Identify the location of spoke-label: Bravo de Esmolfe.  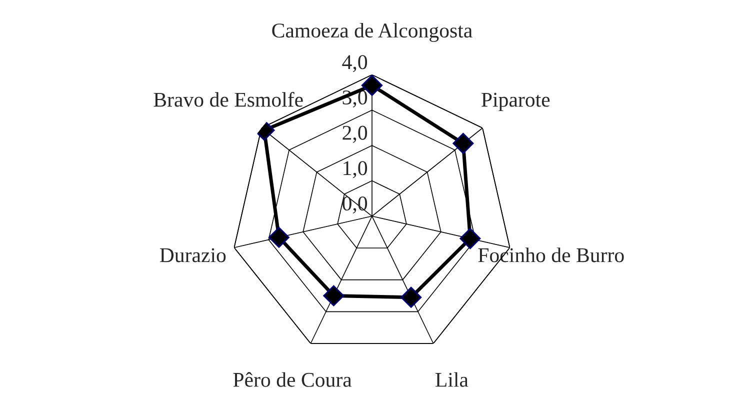
(228, 99).